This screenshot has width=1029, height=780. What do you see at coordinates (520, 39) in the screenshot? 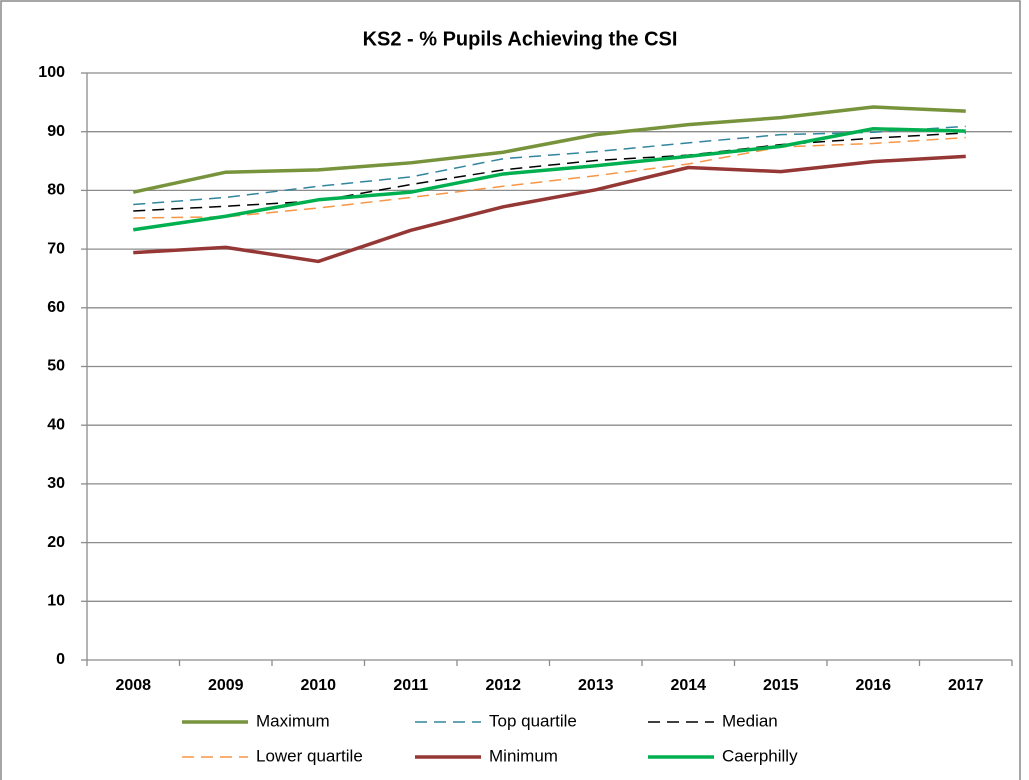
I see `chart-title: KS2 - % Pupils Achieving the CSI` at bounding box center [520, 39].